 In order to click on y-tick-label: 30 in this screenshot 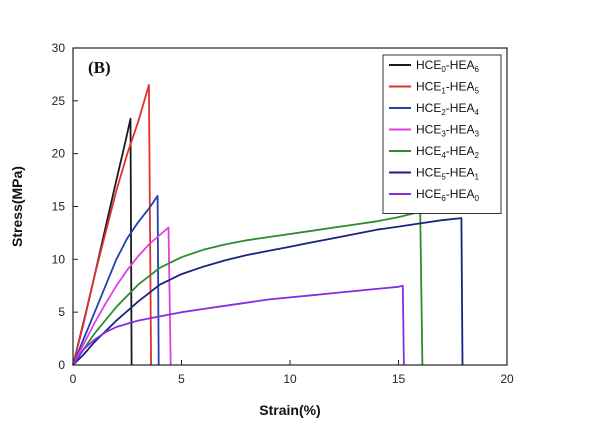, I will do `click(59, 48)`.